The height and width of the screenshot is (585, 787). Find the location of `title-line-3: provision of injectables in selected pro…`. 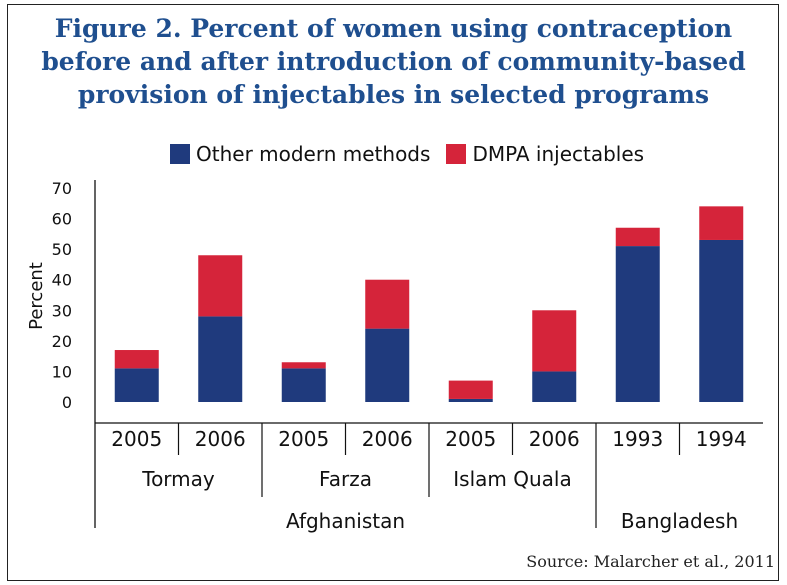

title-line-3: provision of injectables in selected pro… is located at coordinates (393, 94).